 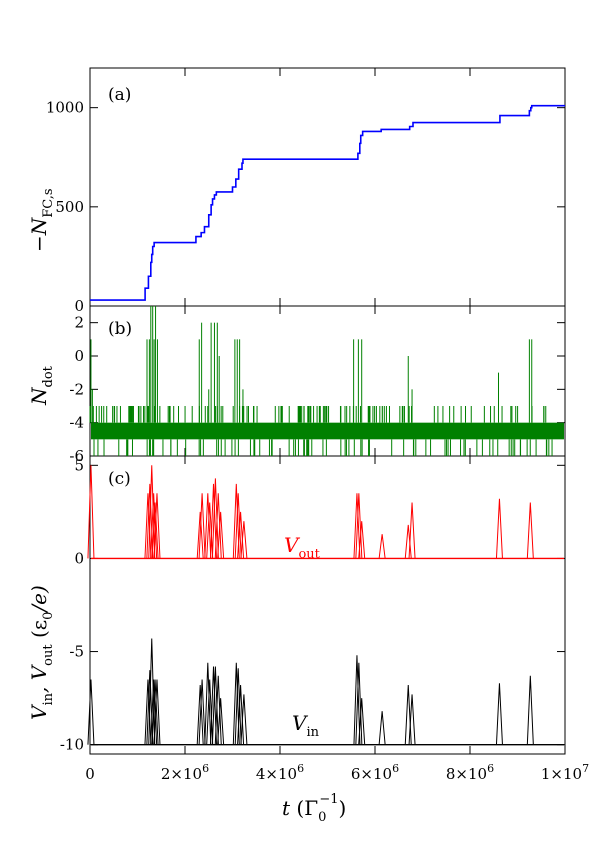 What do you see at coordinates (79, 558) in the screenshot?
I see `ytick-label-c-2: 0` at bounding box center [79, 558].